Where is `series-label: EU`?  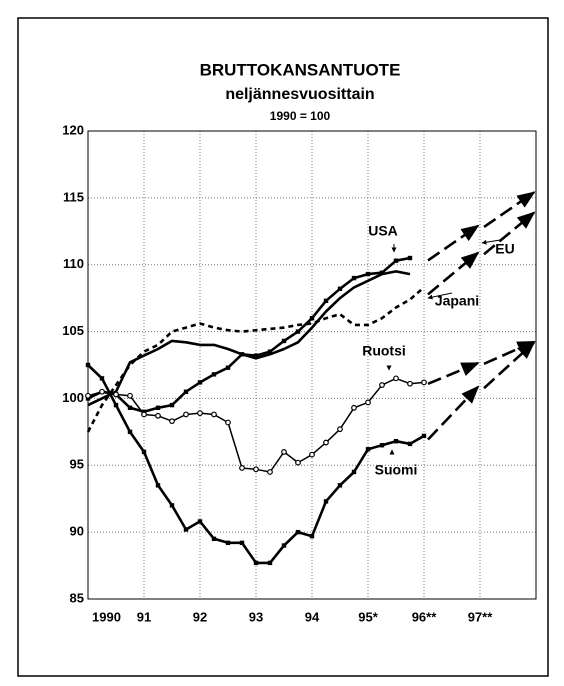 series-label: EU is located at coordinates (504, 249).